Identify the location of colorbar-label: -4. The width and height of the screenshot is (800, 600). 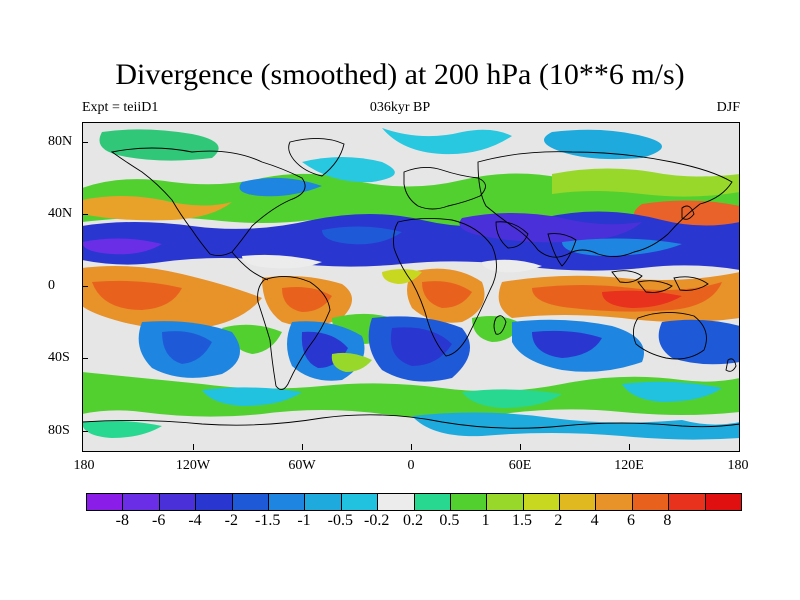
(195, 520).